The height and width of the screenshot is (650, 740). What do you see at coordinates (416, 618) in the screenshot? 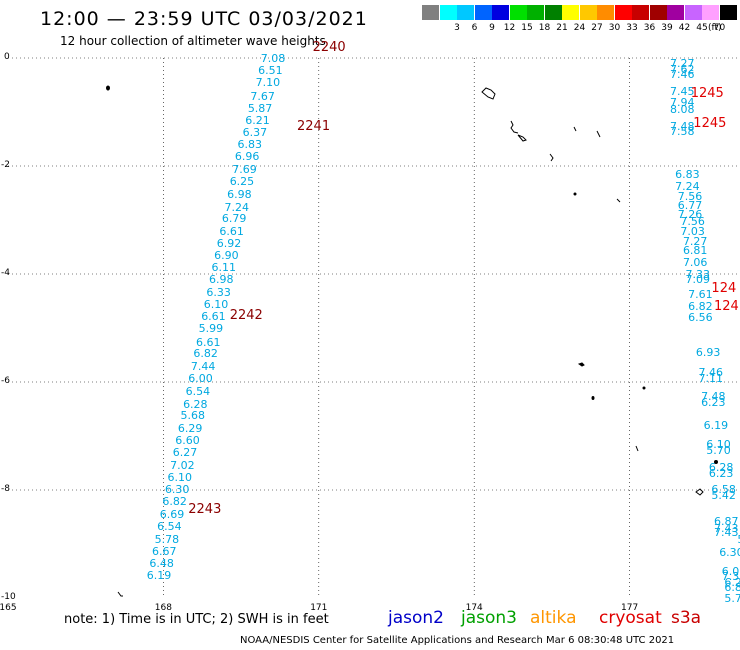
I see `satellite-name: jason2` at bounding box center [416, 618].